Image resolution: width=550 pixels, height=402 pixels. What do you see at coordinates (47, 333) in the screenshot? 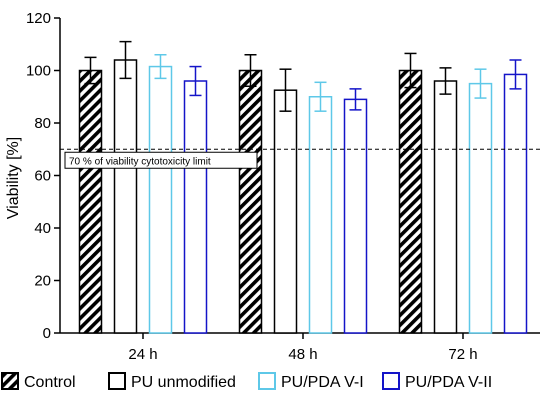
I see `y-tick-label: 0` at bounding box center [47, 333].